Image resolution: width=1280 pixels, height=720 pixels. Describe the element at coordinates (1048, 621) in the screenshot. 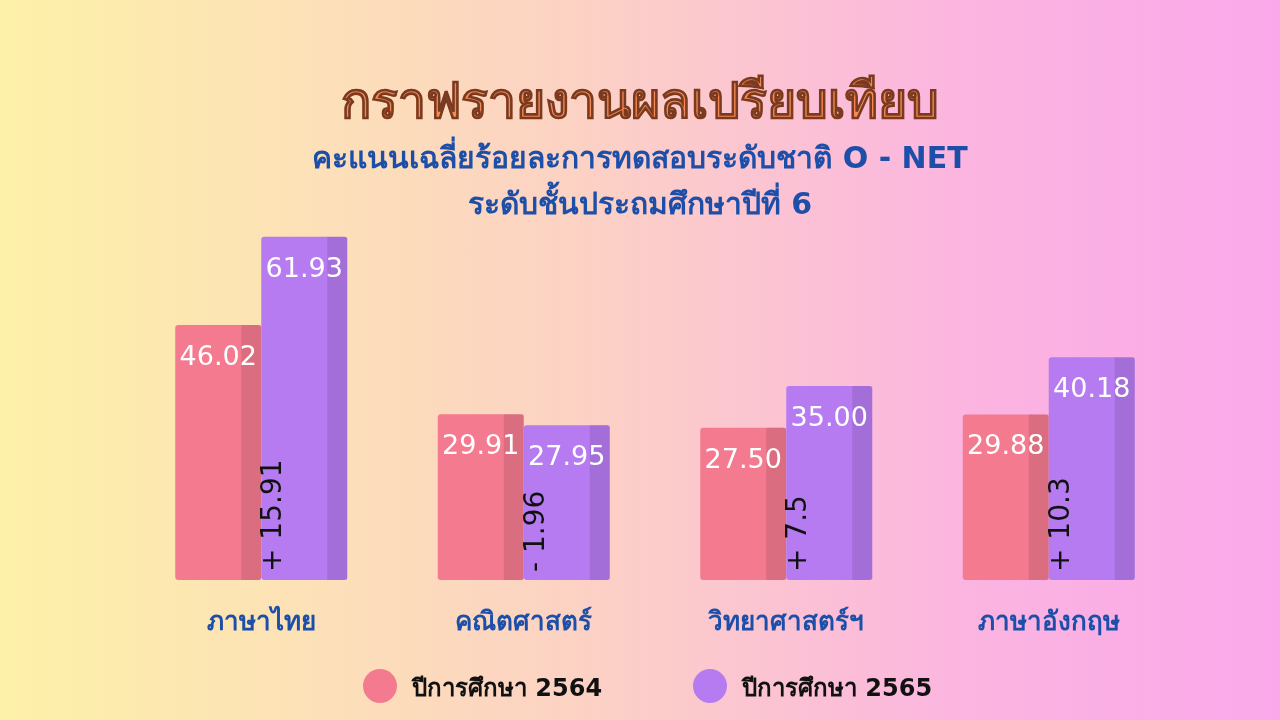

I see `x-tick-label: ภาษาอังกฤษ` at that location.